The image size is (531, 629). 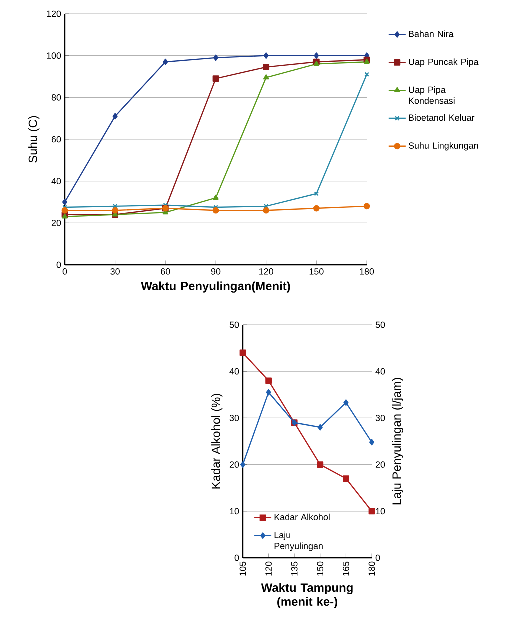 What do you see at coordinates (346, 569) in the screenshot?
I see `x-tick-label: 165` at bounding box center [346, 569].